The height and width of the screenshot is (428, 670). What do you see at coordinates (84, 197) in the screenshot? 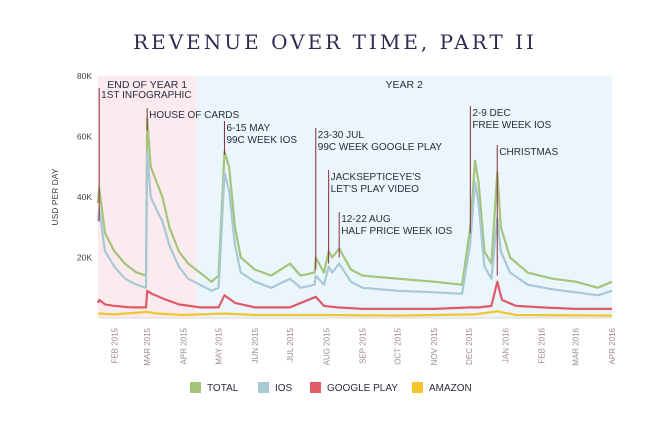
I see `y-tick-label-1: 40K` at bounding box center [84, 197].